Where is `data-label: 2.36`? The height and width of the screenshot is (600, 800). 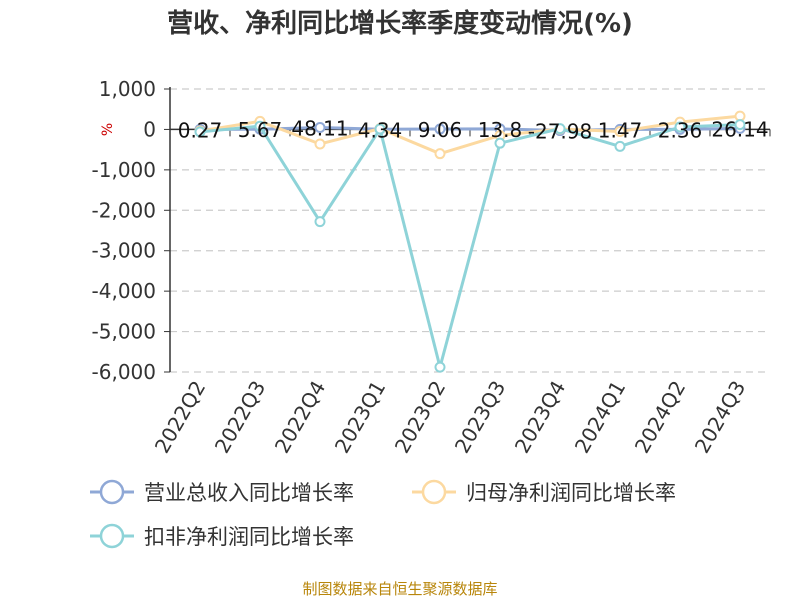 data-label: 2.36 is located at coordinates (680, 130).